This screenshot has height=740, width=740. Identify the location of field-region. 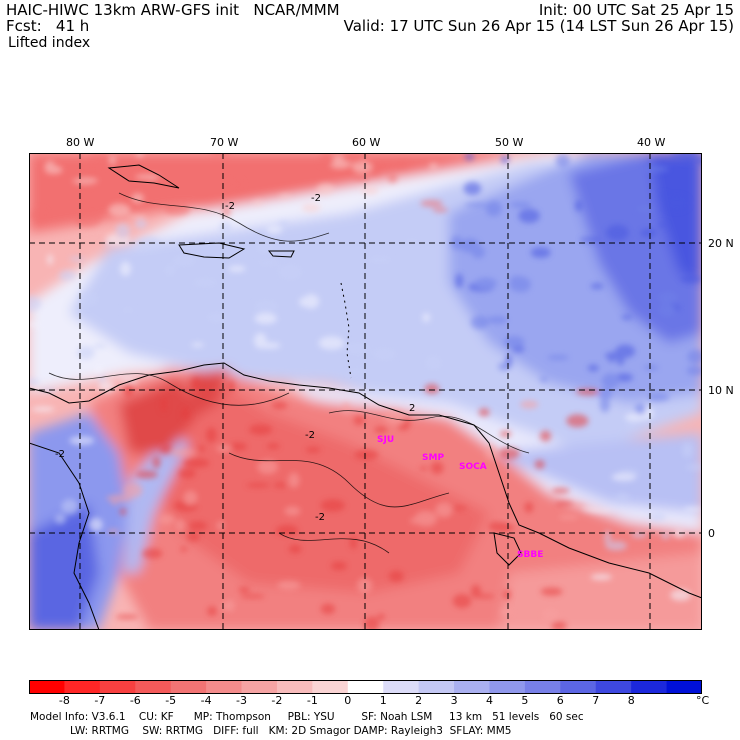
(159, 415).